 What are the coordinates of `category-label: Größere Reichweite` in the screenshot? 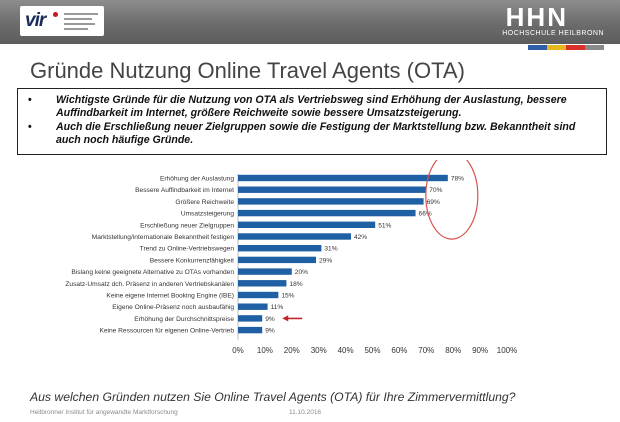 It's located at (204, 202).